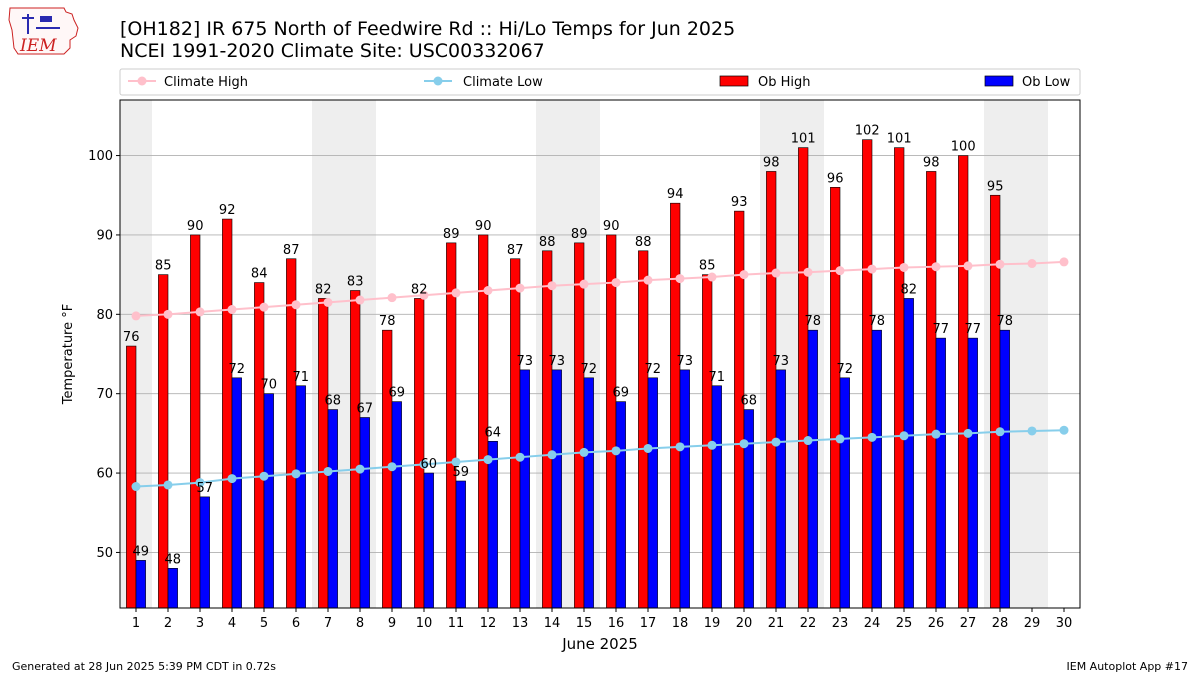  What do you see at coordinates (600, 82) in the screenshot?
I see `legend: Climate High Climate Low Ob High Ob Low` at bounding box center [600, 82].